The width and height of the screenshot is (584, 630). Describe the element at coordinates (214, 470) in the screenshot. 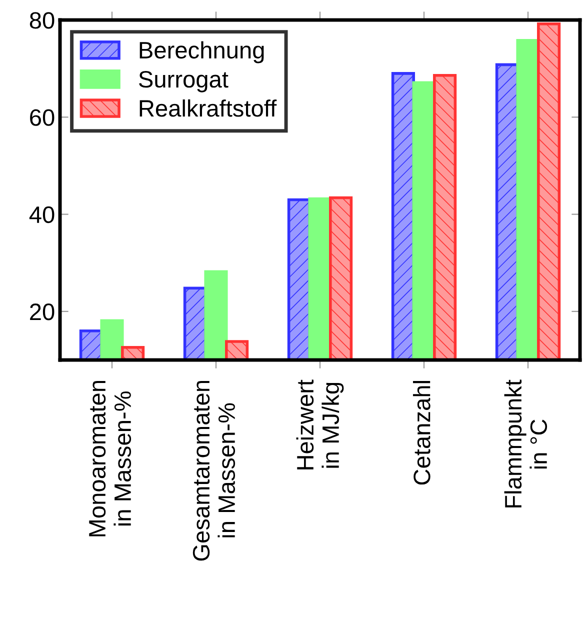

I see `x-tick-label: Gesamtaromaten in Massen-%` at that location.